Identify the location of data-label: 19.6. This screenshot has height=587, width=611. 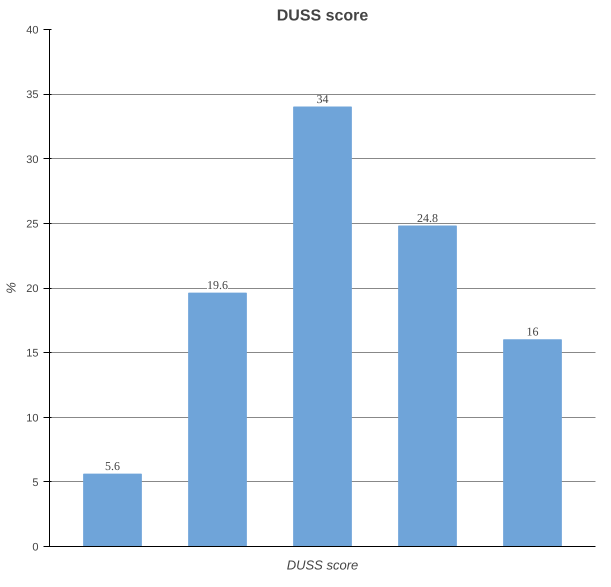
(217, 285).